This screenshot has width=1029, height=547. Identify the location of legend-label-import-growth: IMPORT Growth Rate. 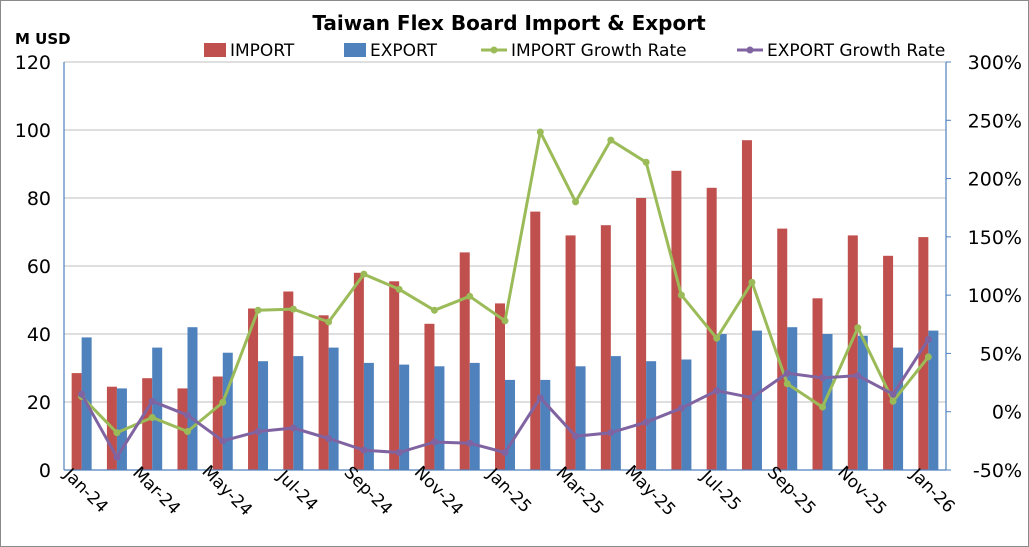
(599, 51).